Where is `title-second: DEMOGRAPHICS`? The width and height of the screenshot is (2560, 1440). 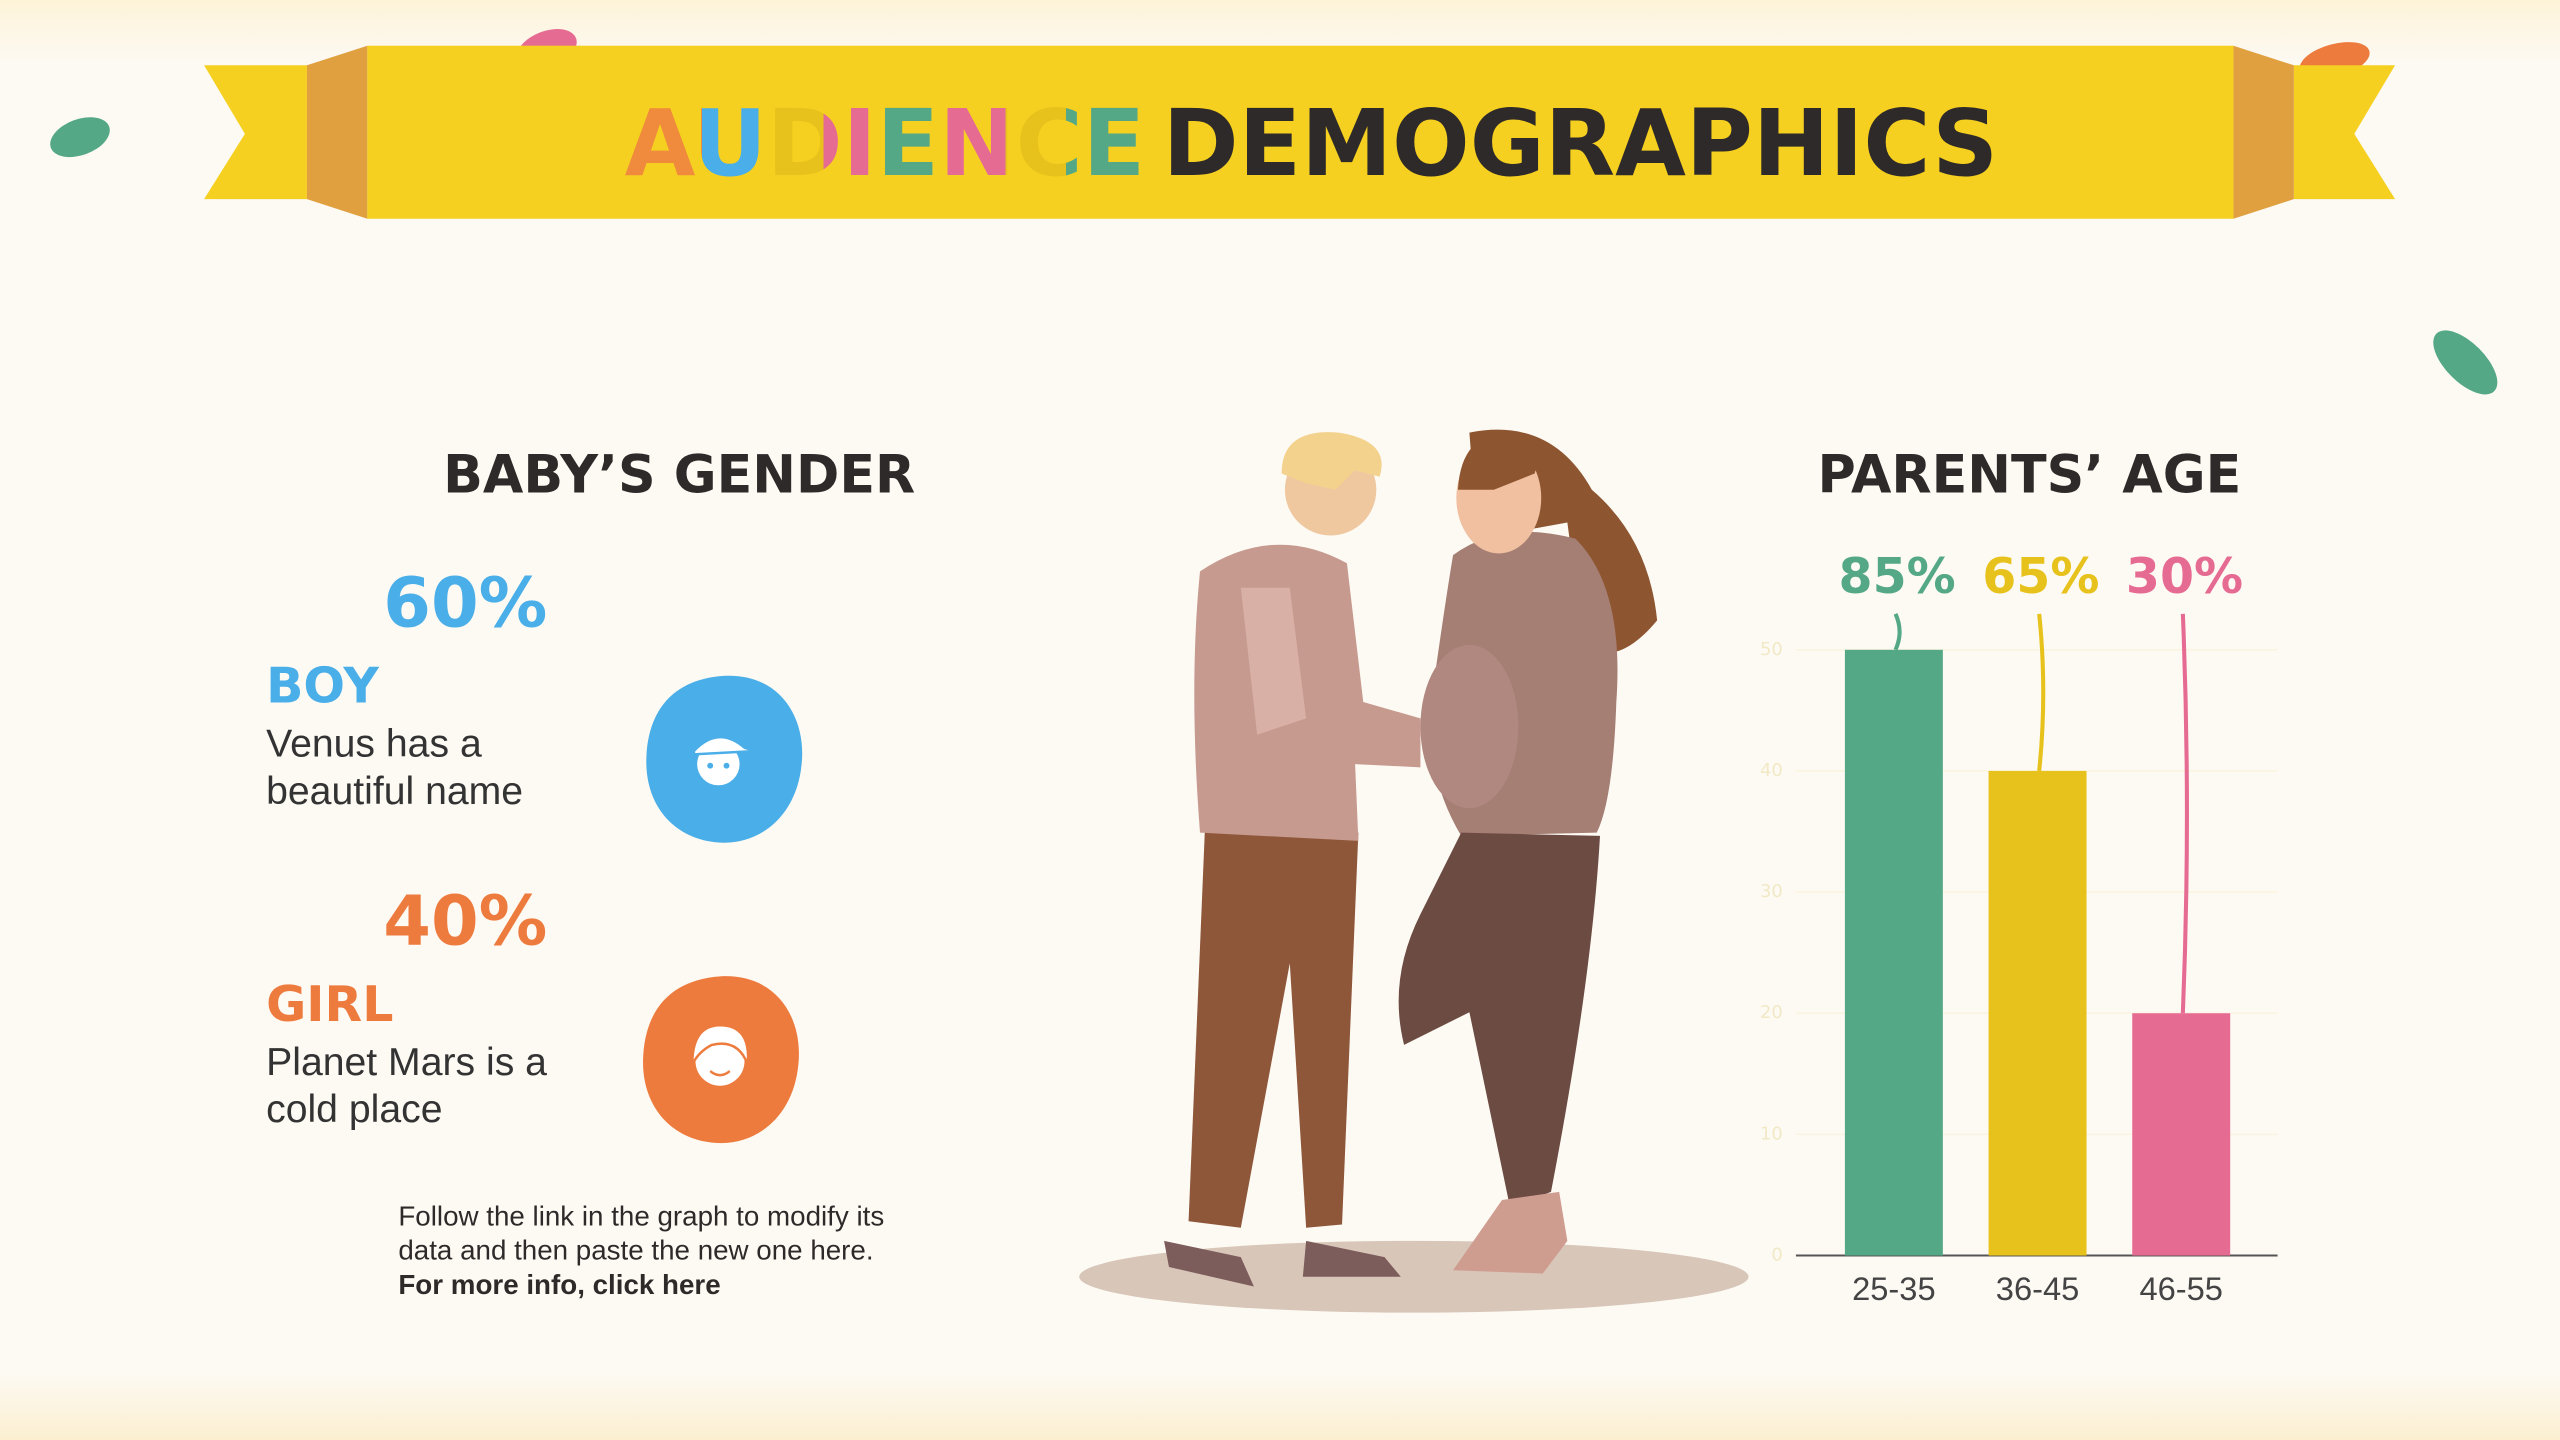 title-second: DEMOGRAPHICS is located at coordinates (1580, 143).